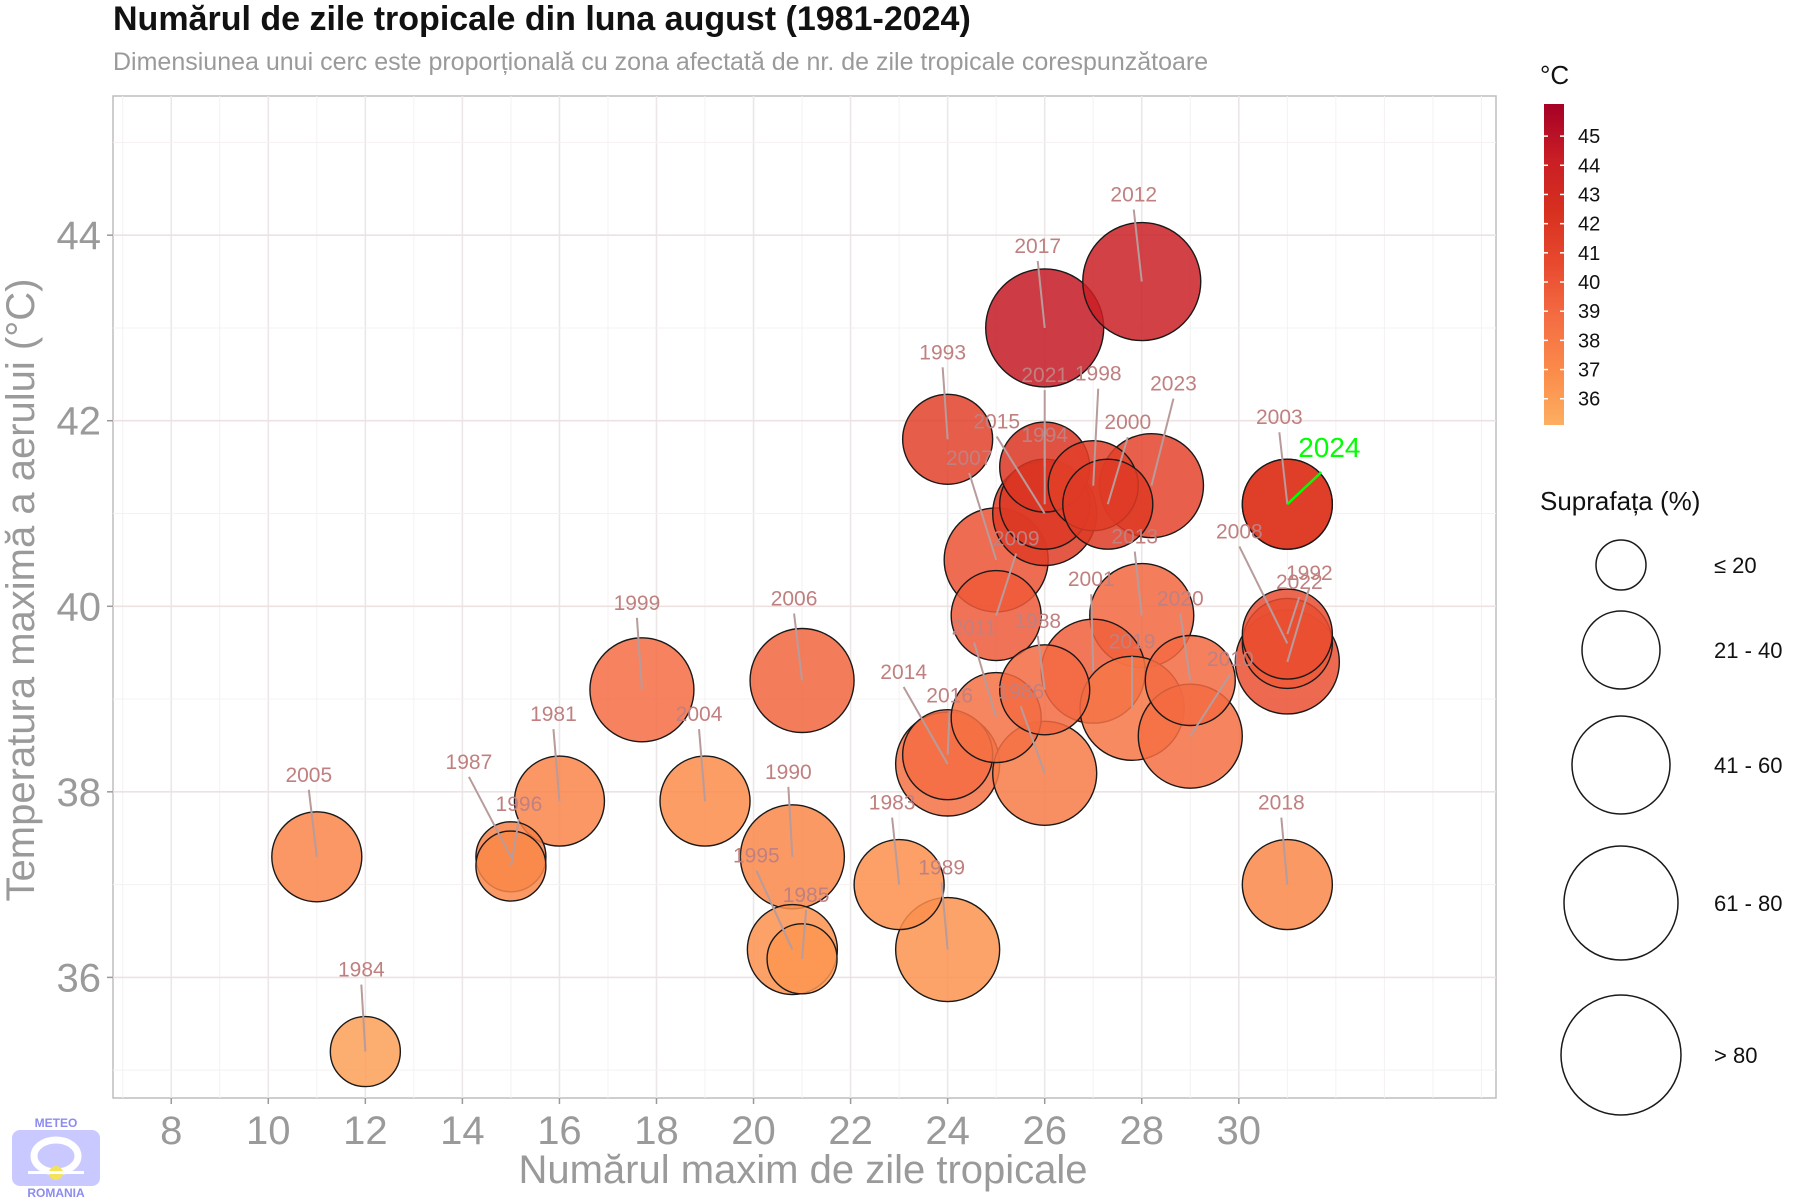 This screenshot has width=1800, height=1200. I want to click on y-axis-label: Temperatura maximă a aerului (°C), so click(21, 590).